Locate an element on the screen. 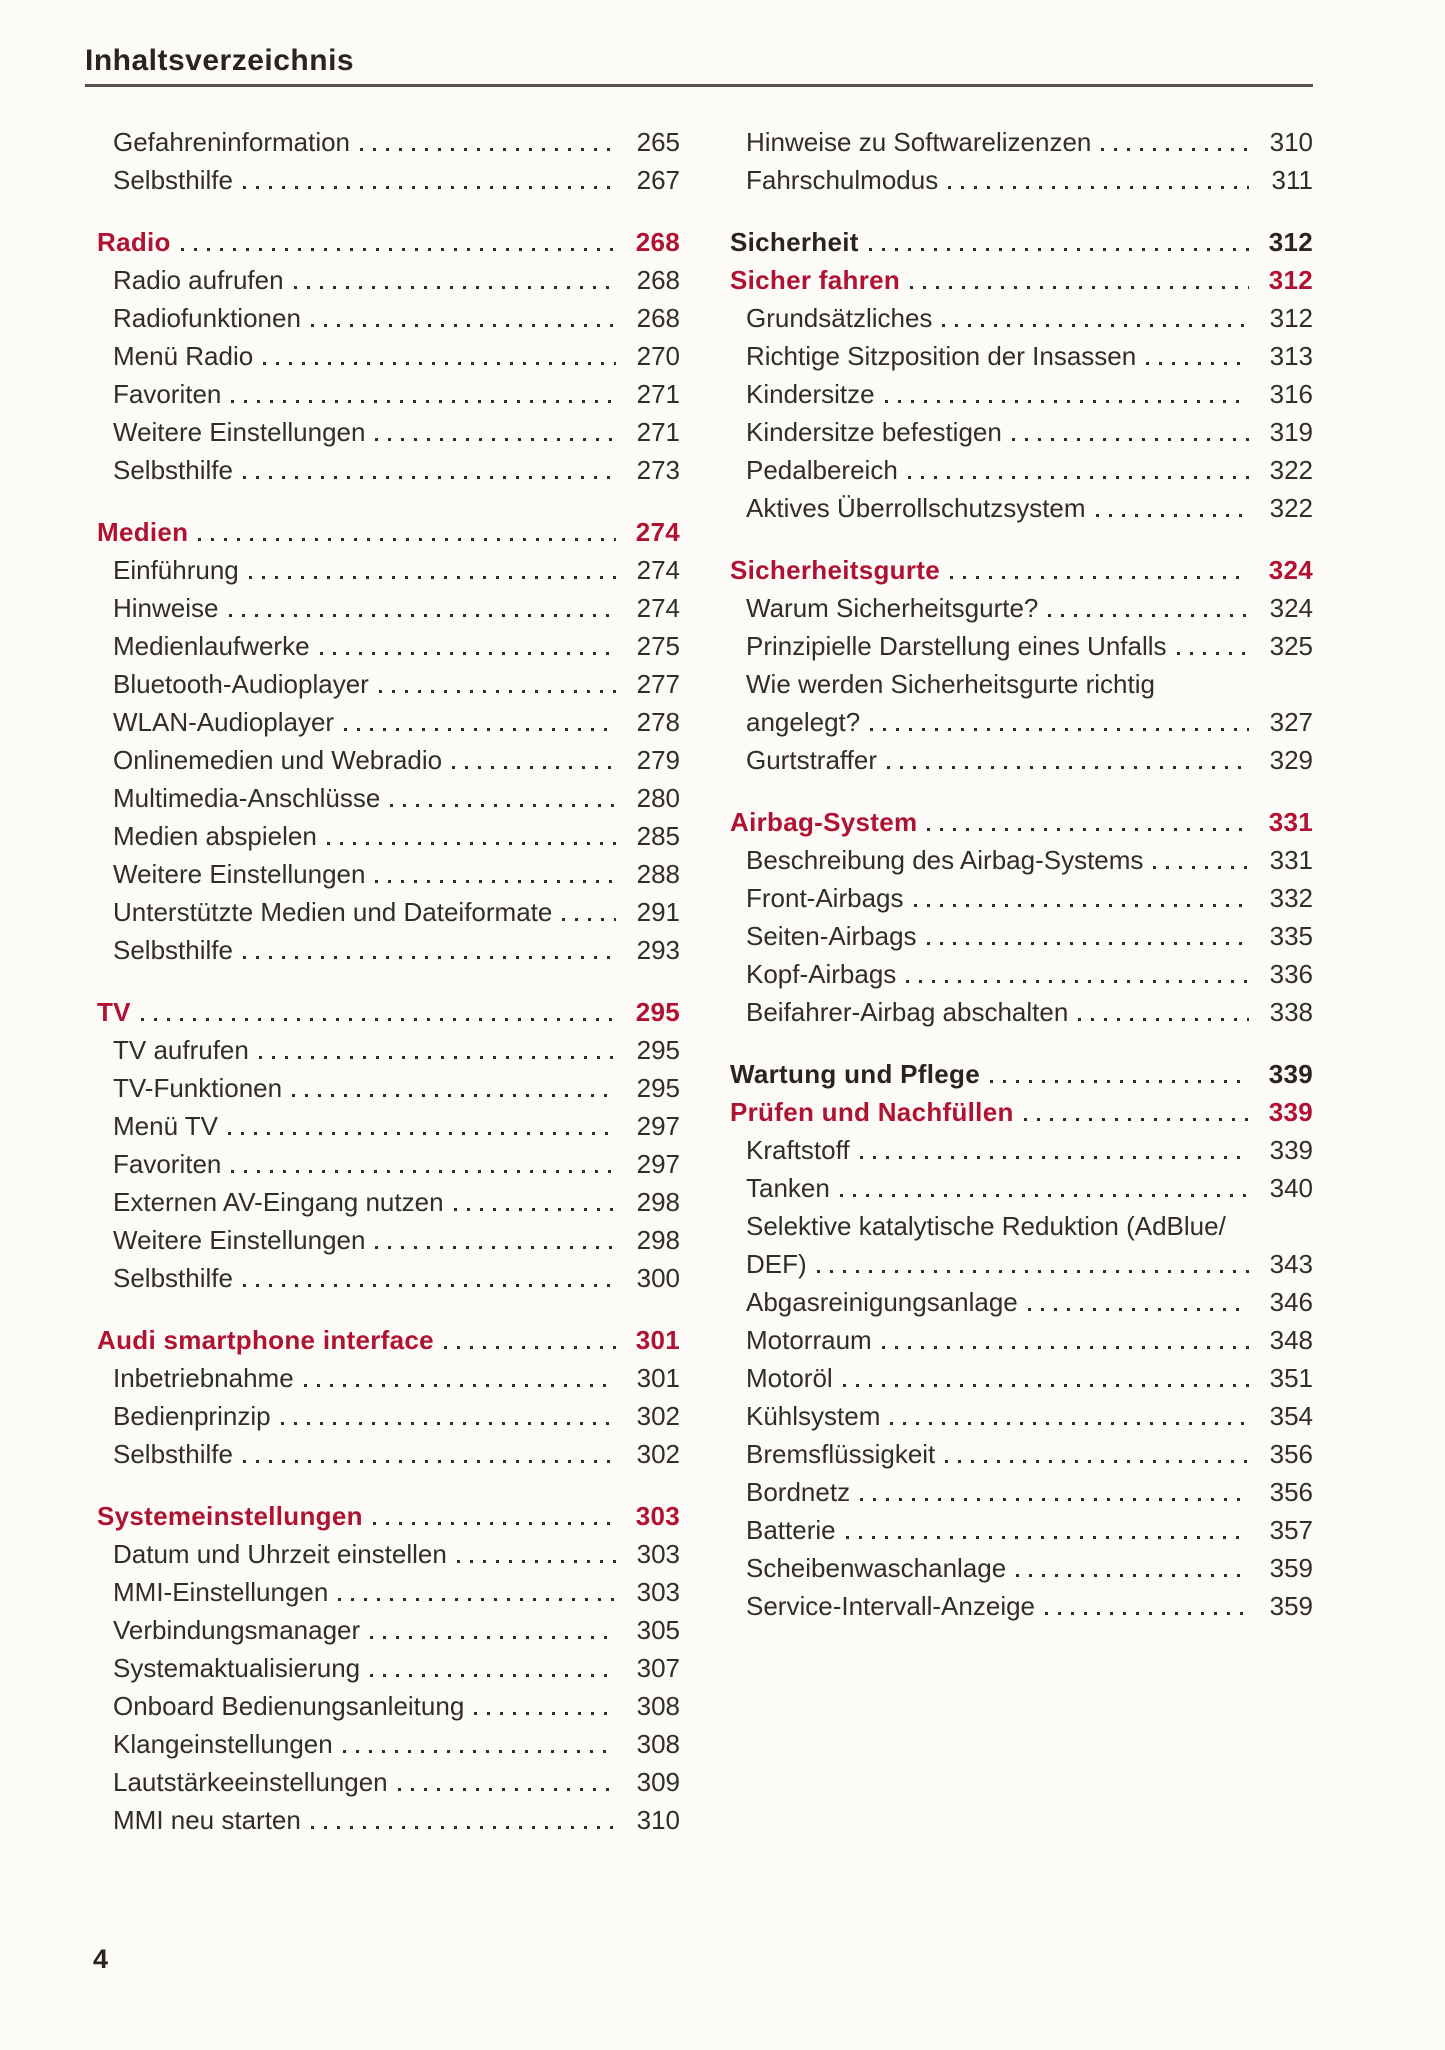  toc-entry-label: TV is located at coordinates (114, 1012).